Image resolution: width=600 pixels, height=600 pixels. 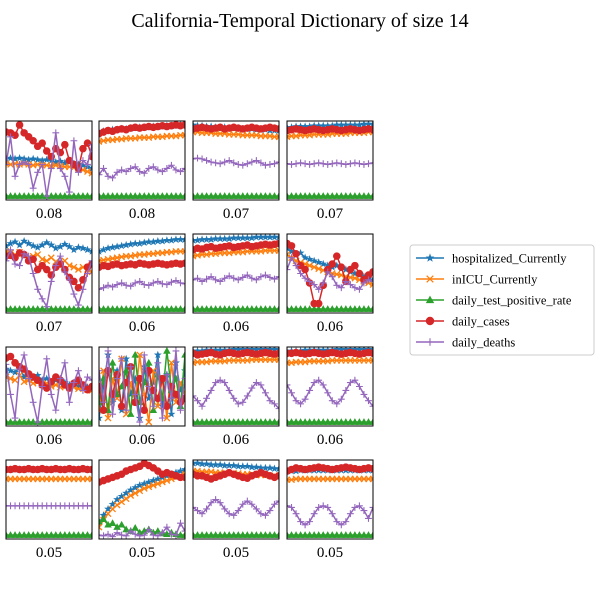 What do you see at coordinates (512, 301) in the screenshot?
I see `legend-label: daily_test_positive_rate` at bounding box center [512, 301].